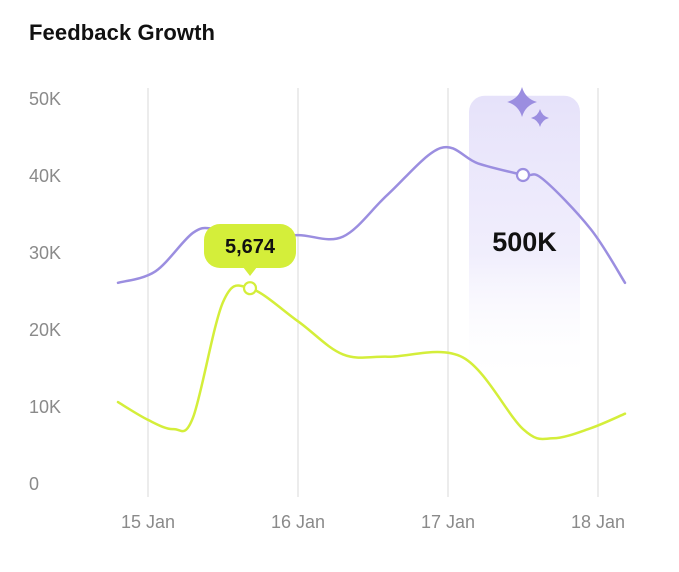 This screenshot has height=572, width=679. Describe the element at coordinates (598, 522) in the screenshot. I see `x-tick-label: 18 Jan` at that location.